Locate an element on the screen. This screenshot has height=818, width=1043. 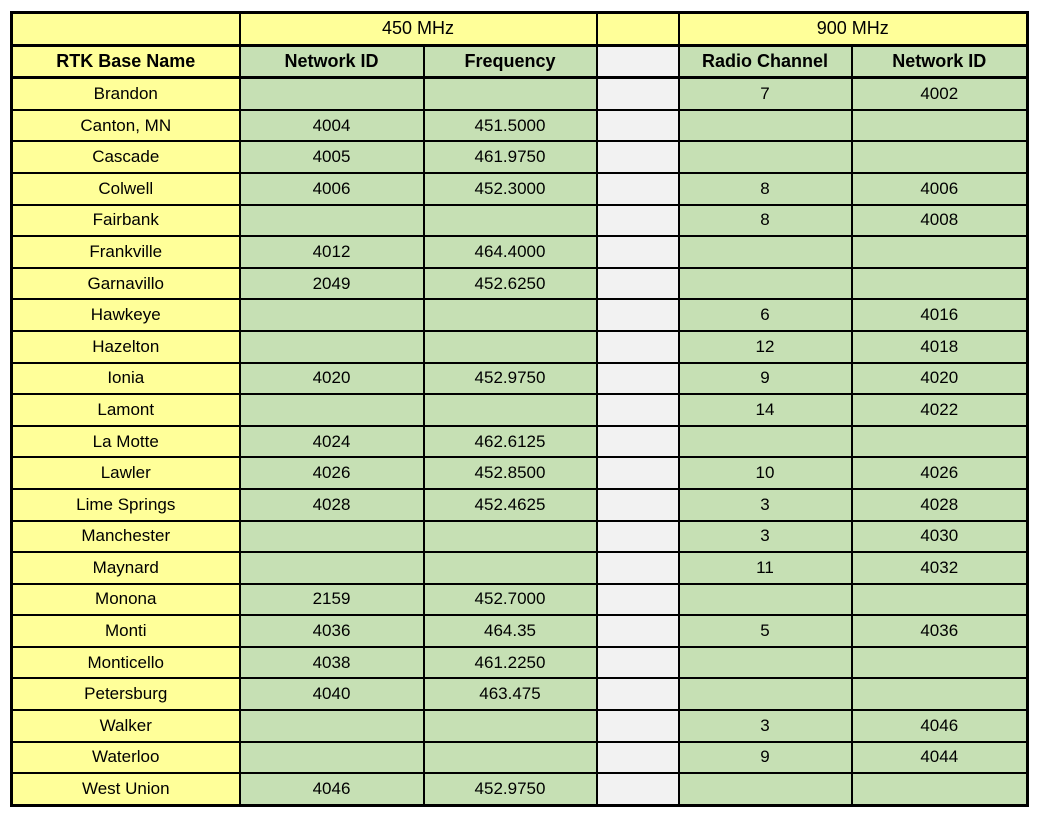
cell-network-id-450: 4036 is located at coordinates (331, 631).